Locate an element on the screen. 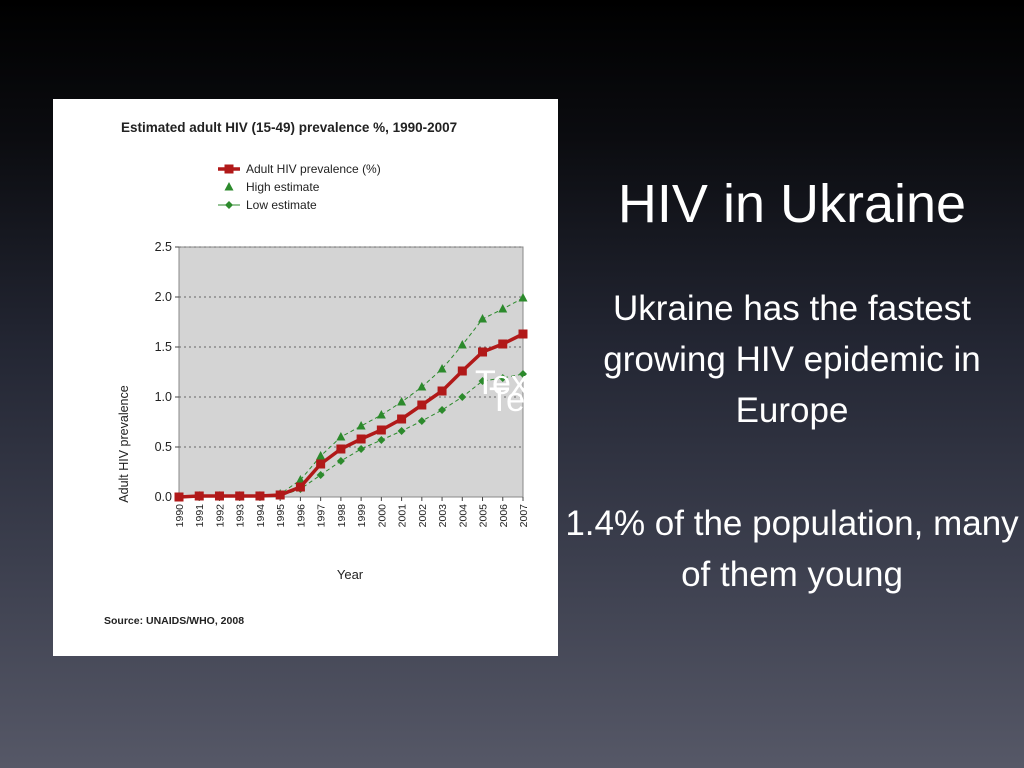 The height and width of the screenshot is (768, 1024). x-tick-label: 1990 is located at coordinates (180, 516).